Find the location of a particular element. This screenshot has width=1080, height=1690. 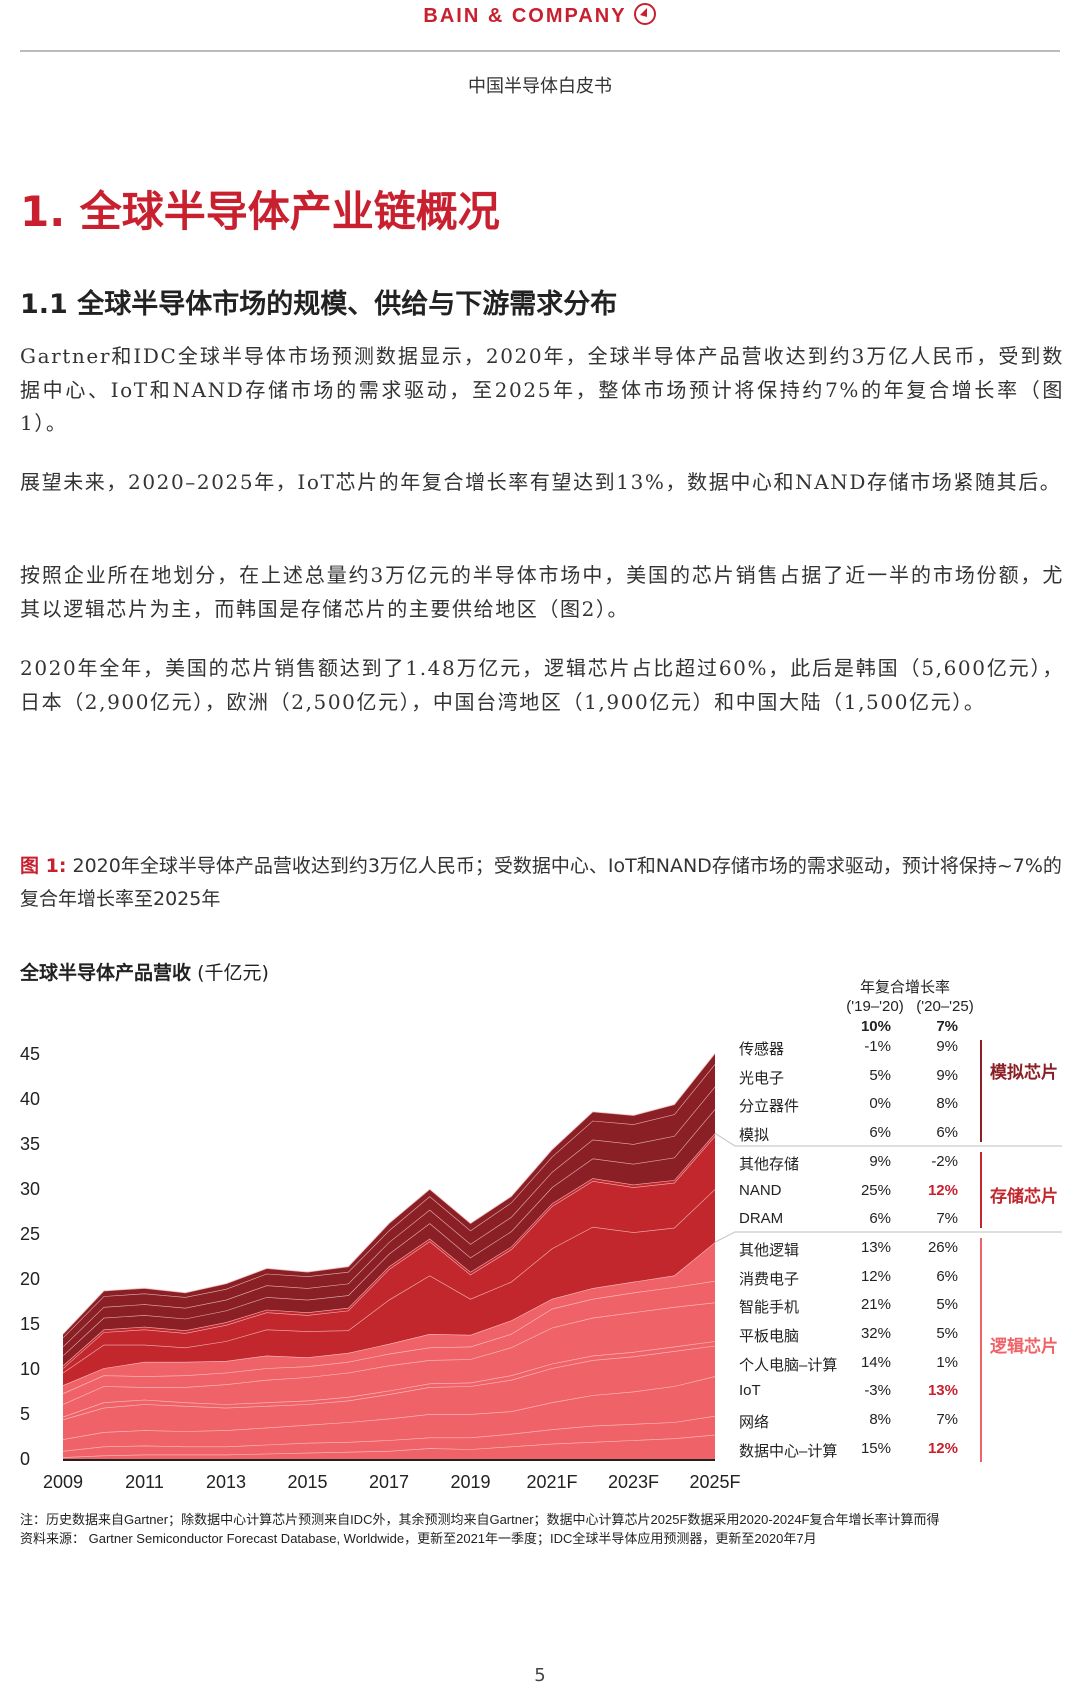

cagr-row-label: 光电子 is located at coordinates (762, 1078).